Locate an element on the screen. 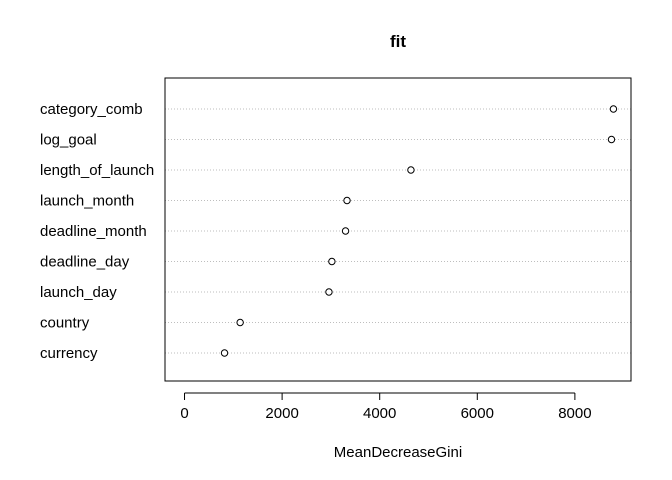 This screenshot has width=672, height=480. x-axis: 0 2000 4000 6000 8000 is located at coordinates (386, 407).